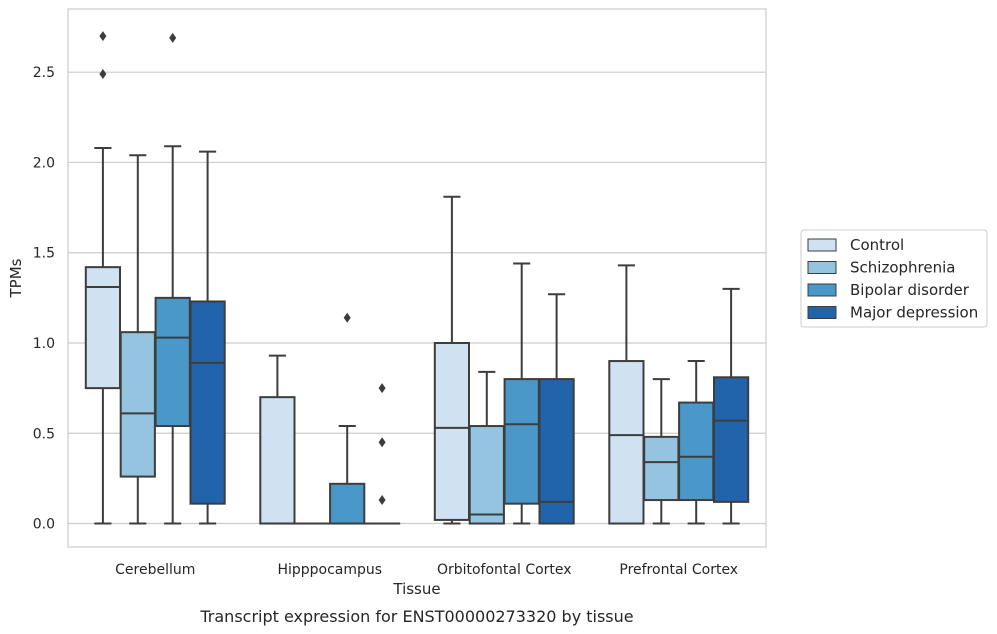 This screenshot has height=634, width=997. Describe the element at coordinates (155, 570) in the screenshot. I see `x-tick-label: Cerebellum` at that location.